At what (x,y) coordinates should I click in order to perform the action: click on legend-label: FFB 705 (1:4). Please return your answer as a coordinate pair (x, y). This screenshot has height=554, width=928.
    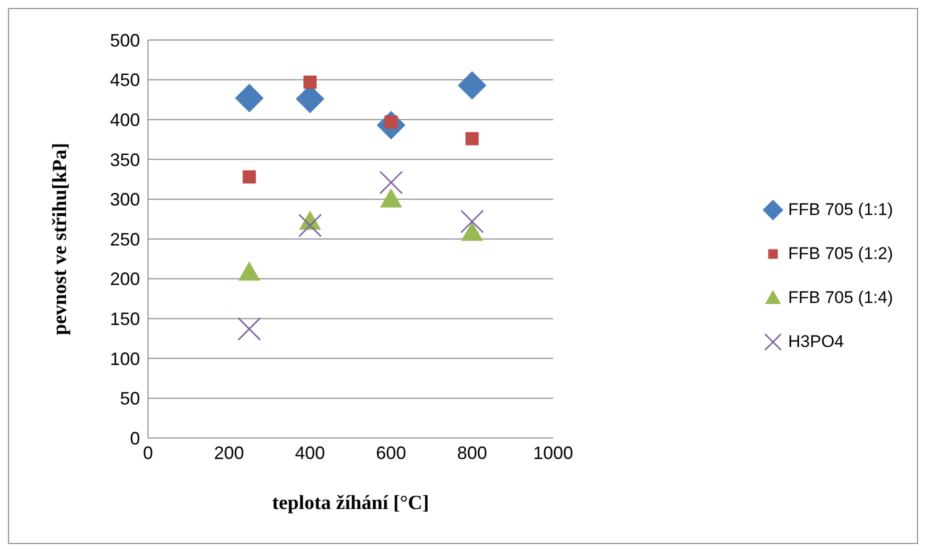
    Looking at the image, I should click on (840, 298).